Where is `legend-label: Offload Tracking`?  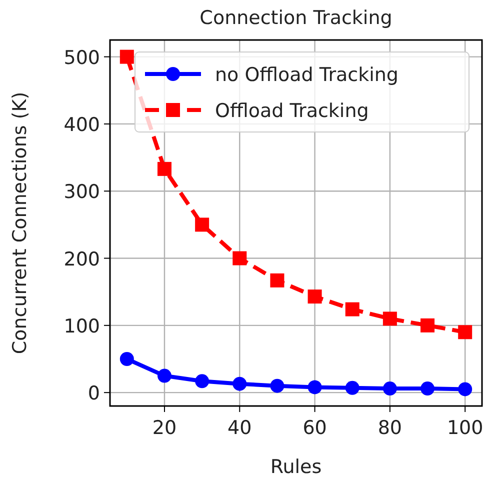 legend-label: Offload Tracking is located at coordinates (292, 111).